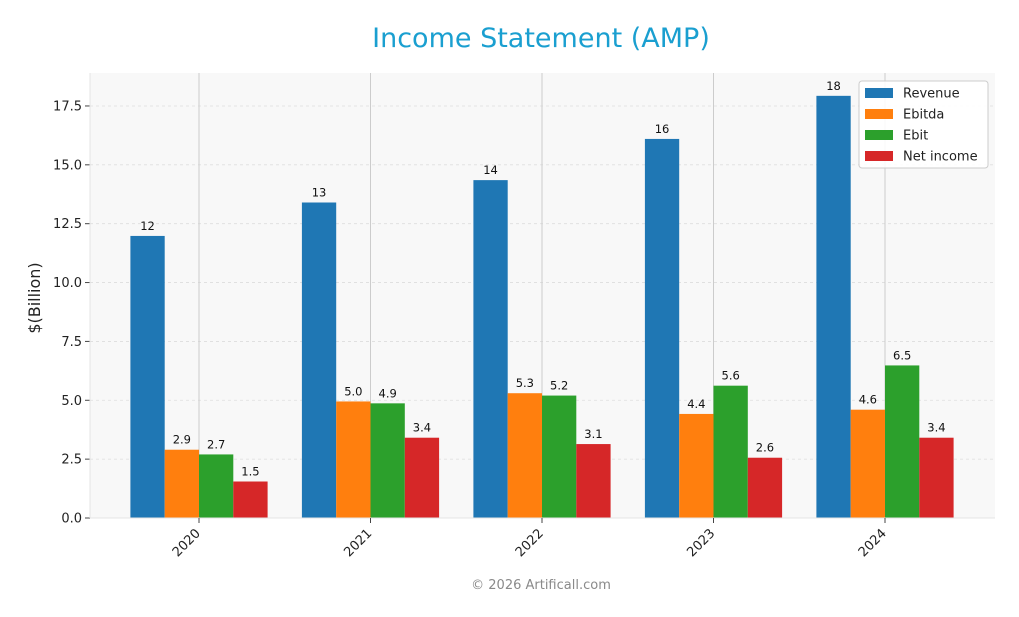  What do you see at coordinates (524, 455) in the screenshot?
I see `bar-ebitda-2022` at bounding box center [524, 455].